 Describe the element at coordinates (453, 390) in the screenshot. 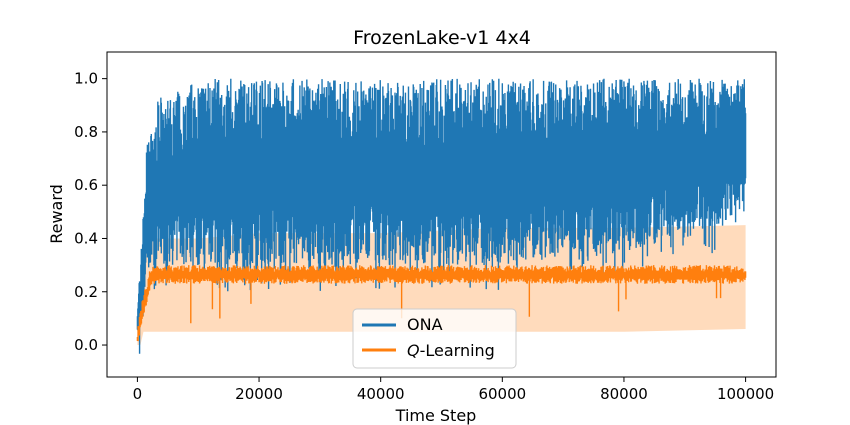

I see `x-axis: 0 20000 40000 60000 80000 100000` at that location.